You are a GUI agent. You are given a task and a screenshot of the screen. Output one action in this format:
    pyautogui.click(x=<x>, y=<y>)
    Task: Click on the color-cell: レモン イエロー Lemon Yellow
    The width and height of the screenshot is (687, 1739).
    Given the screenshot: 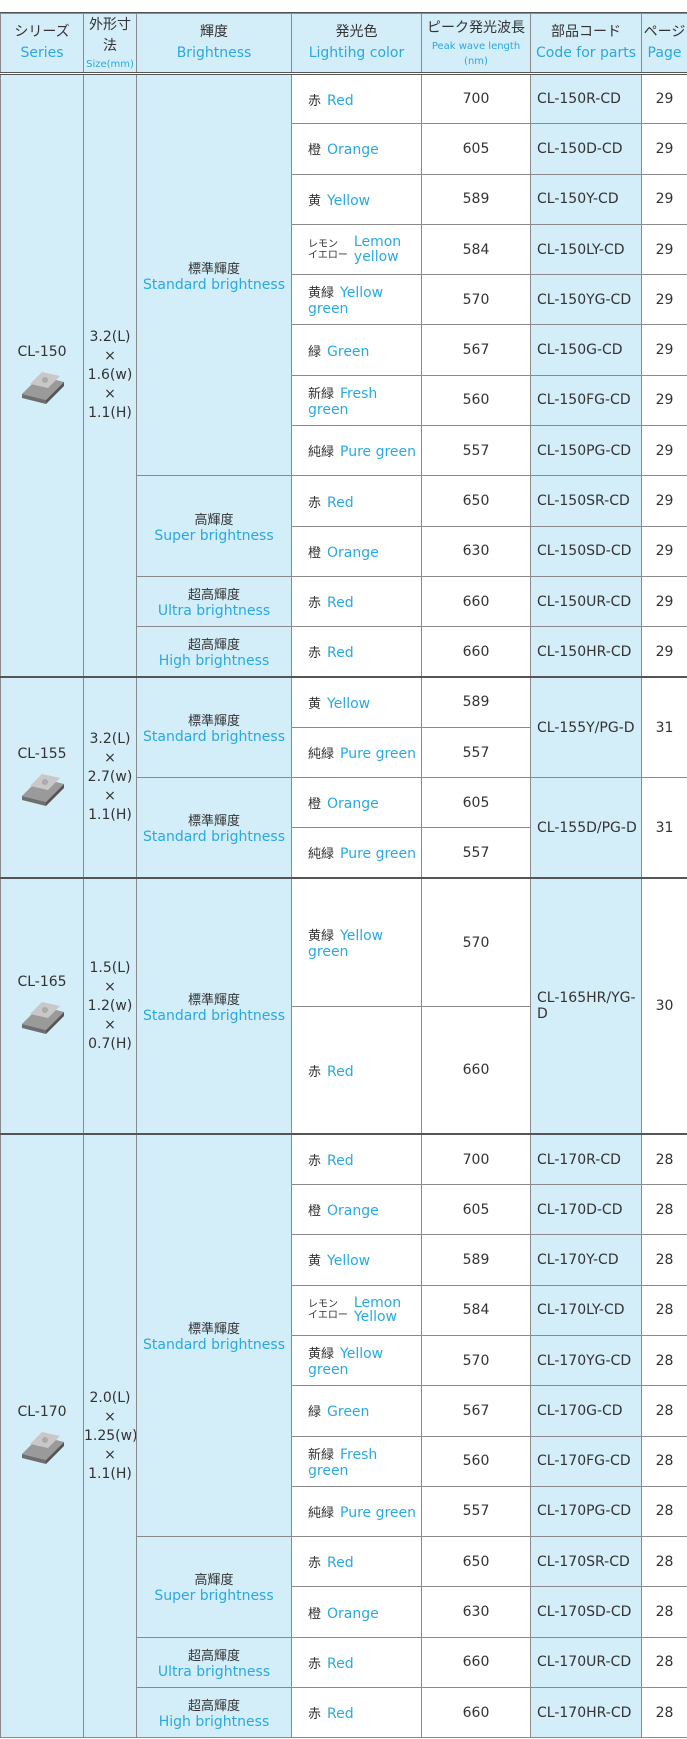 What is the action you would take?
    pyautogui.click(x=356, y=1310)
    